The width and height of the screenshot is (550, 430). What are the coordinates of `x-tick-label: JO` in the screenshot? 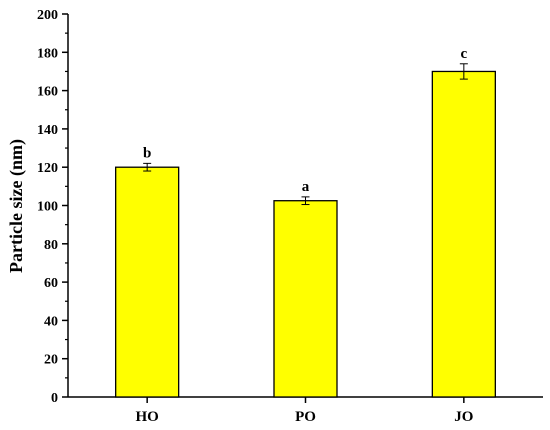 It's located at (463, 417).